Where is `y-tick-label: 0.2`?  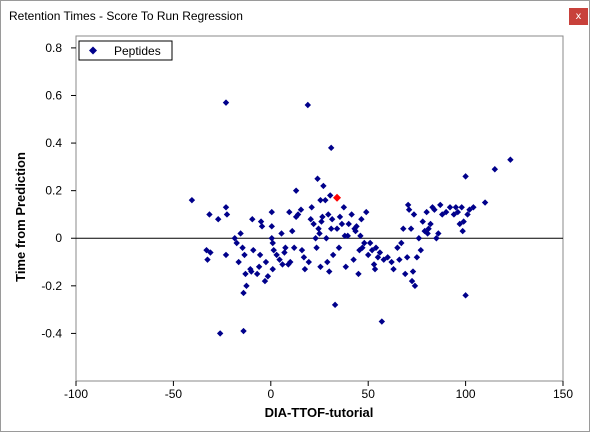
y-tick-label: 0.2 is located at coordinates (53, 191).